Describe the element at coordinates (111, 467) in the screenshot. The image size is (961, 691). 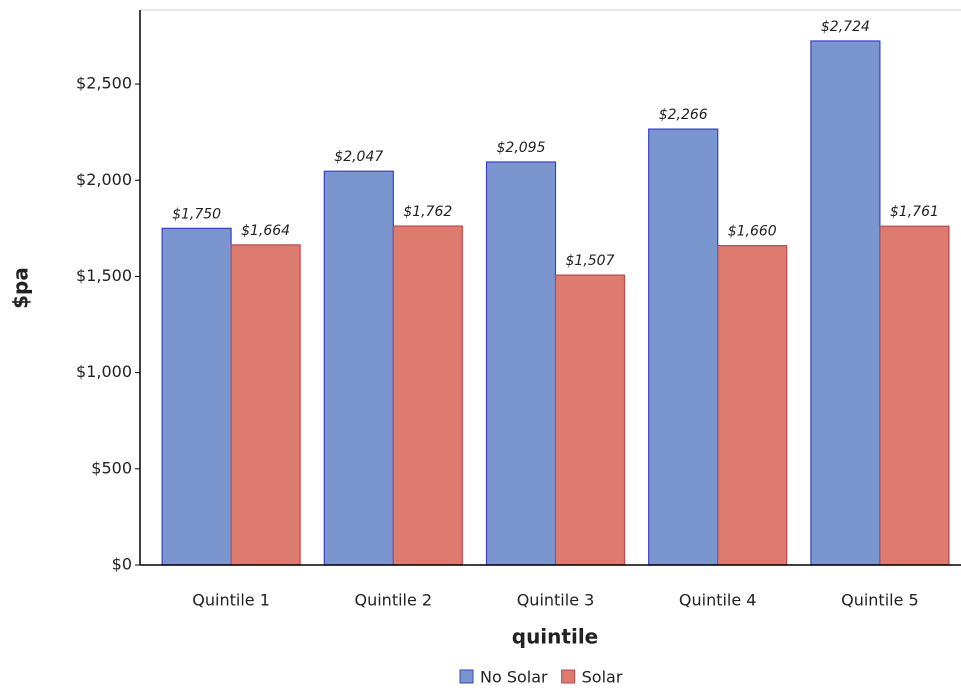
I see `y-tick-label: $500` at that location.